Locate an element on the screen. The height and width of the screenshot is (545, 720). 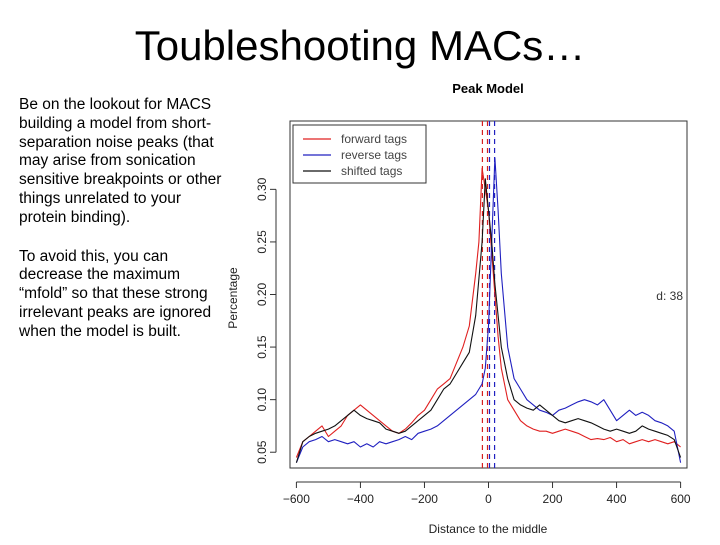
chart-title: Peak Model is located at coordinates (488, 88).